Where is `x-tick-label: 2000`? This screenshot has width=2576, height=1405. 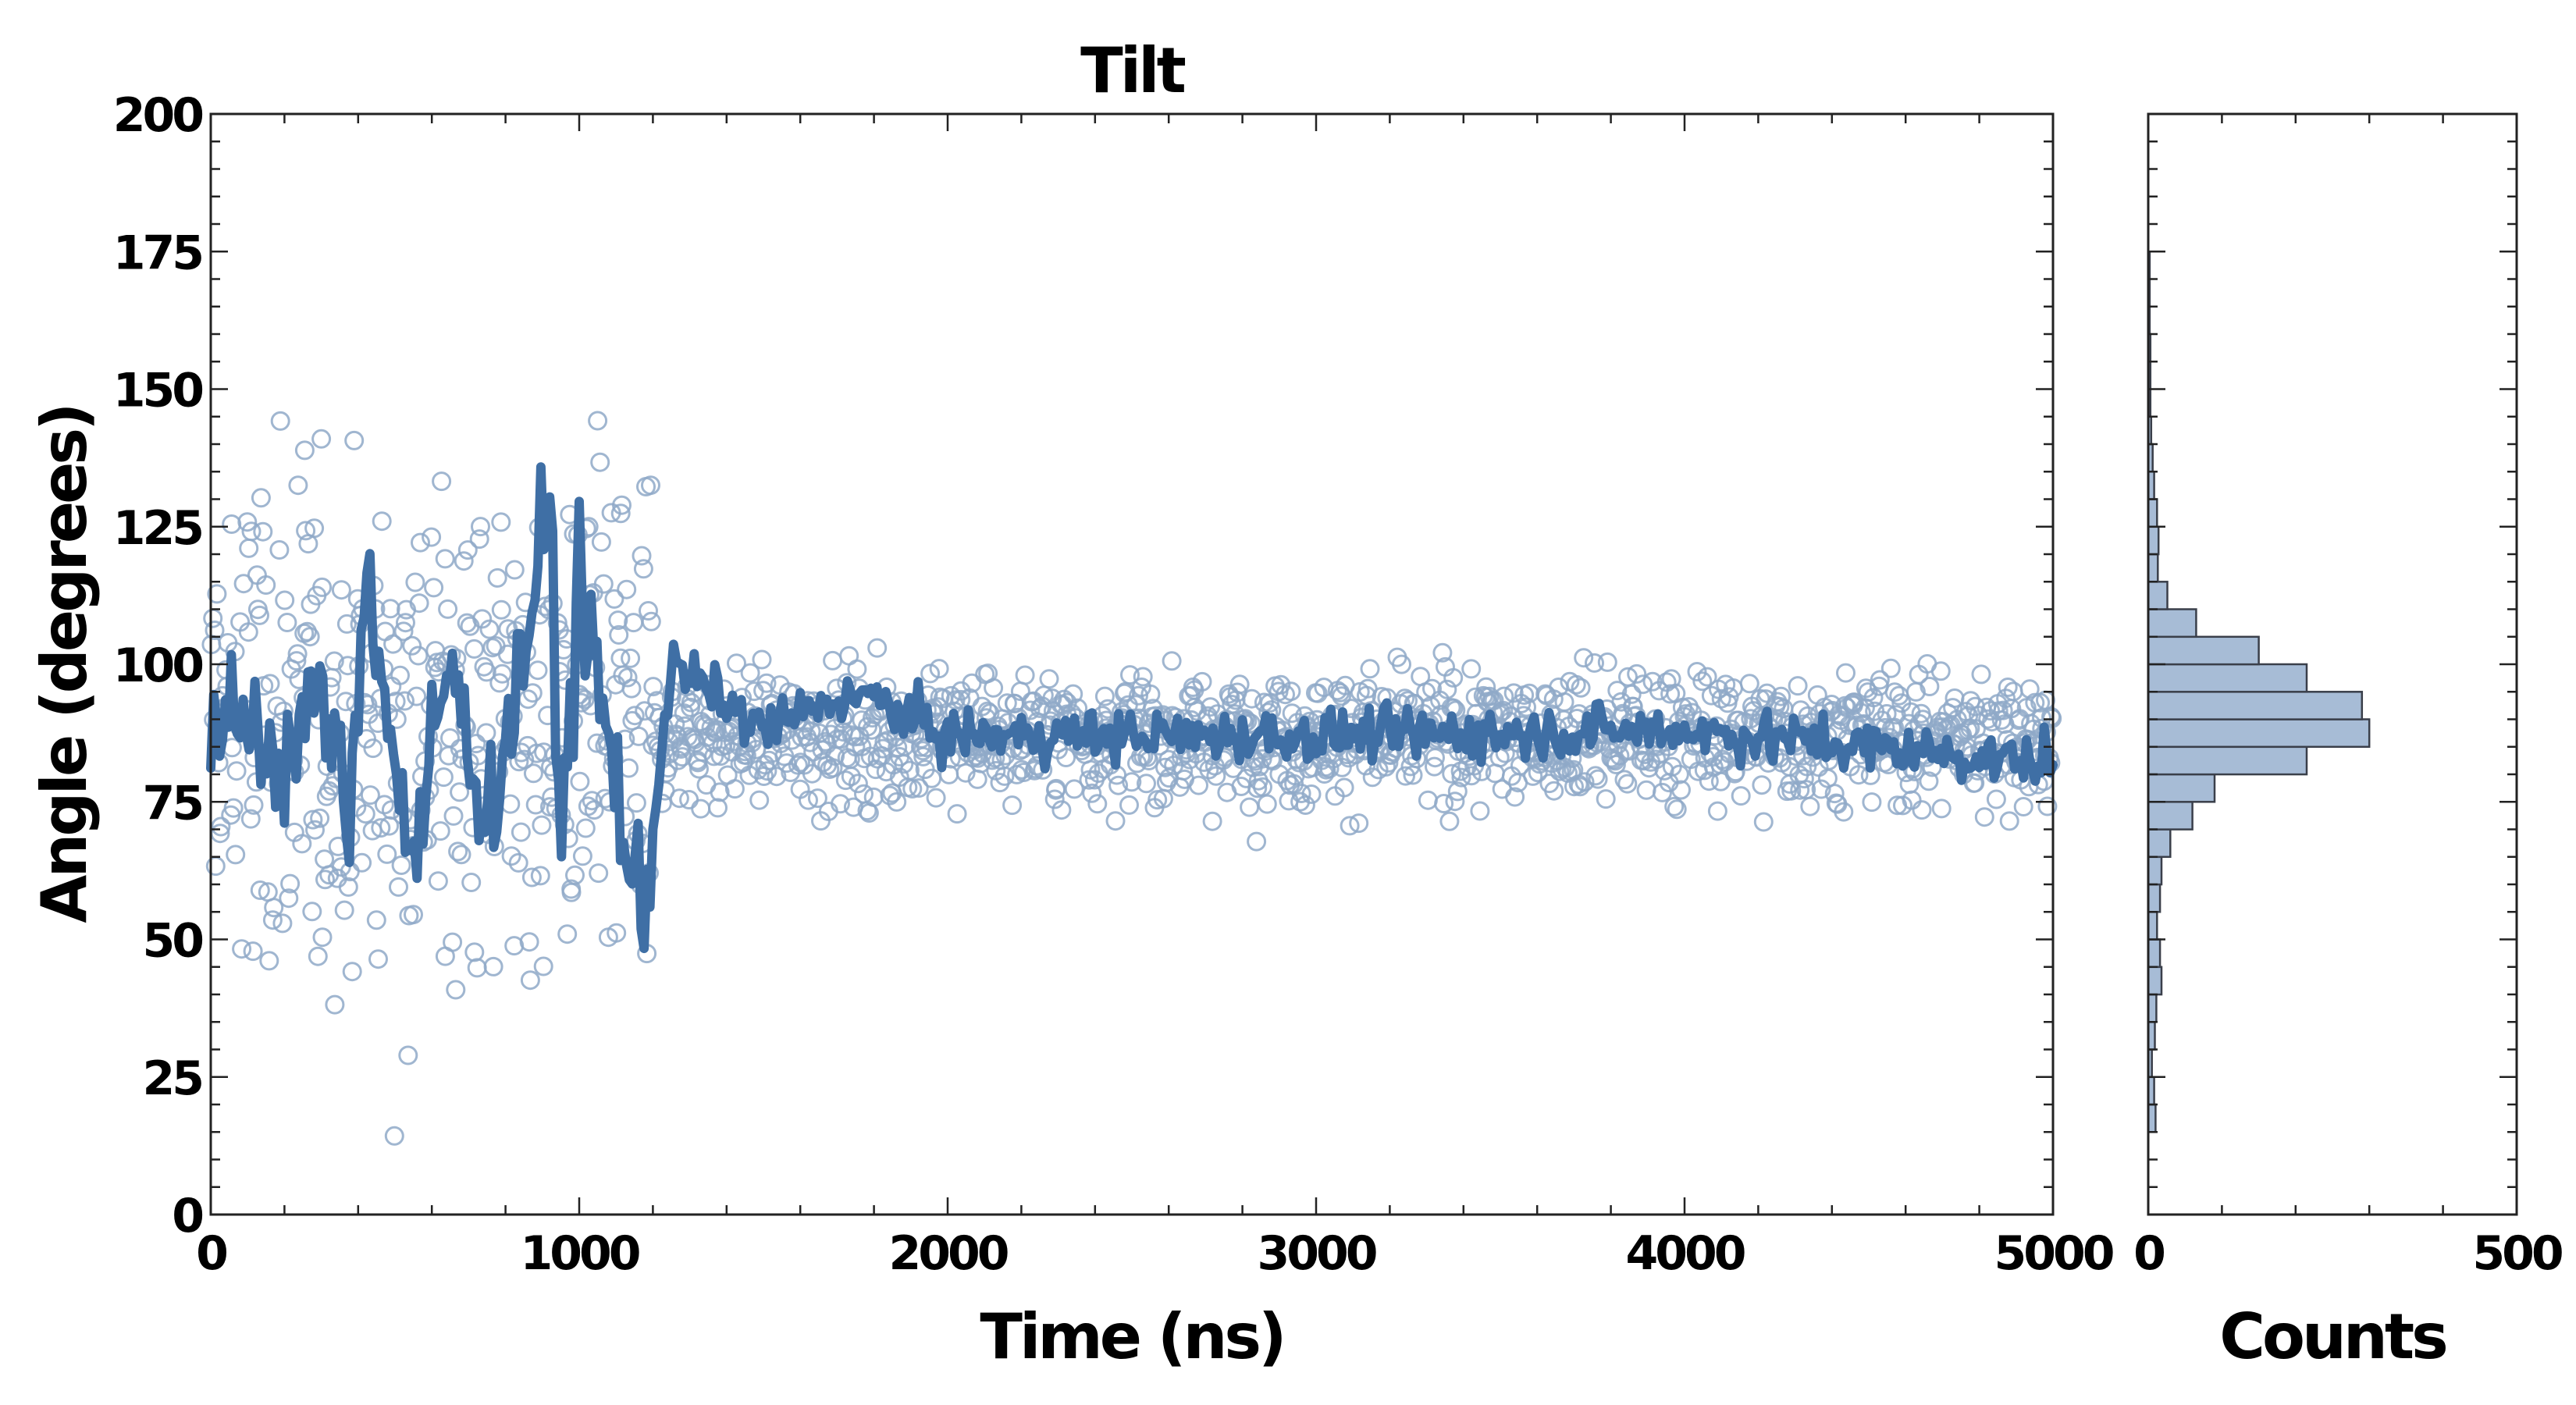 x-tick-label: 2000 is located at coordinates (949, 1253).